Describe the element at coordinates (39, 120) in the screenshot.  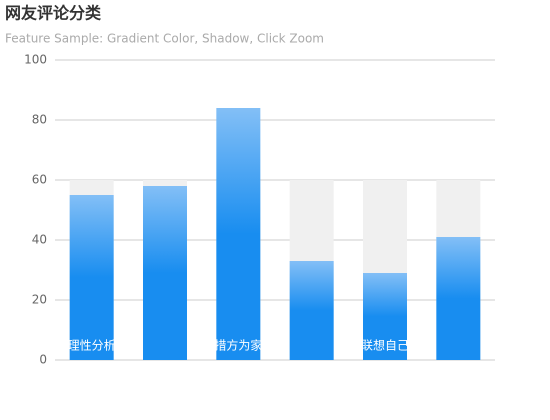
I see `y-tick-label: 80` at that location.